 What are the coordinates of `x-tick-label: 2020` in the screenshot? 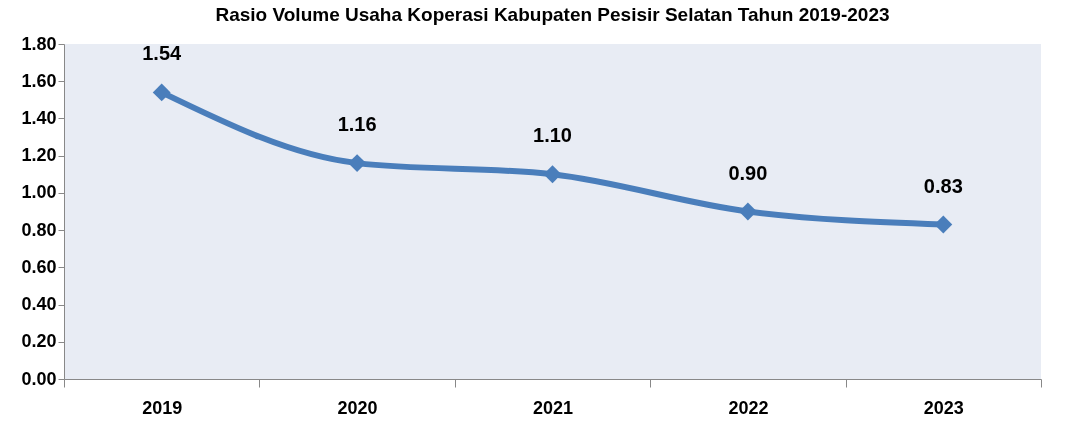 It's located at (357, 407).